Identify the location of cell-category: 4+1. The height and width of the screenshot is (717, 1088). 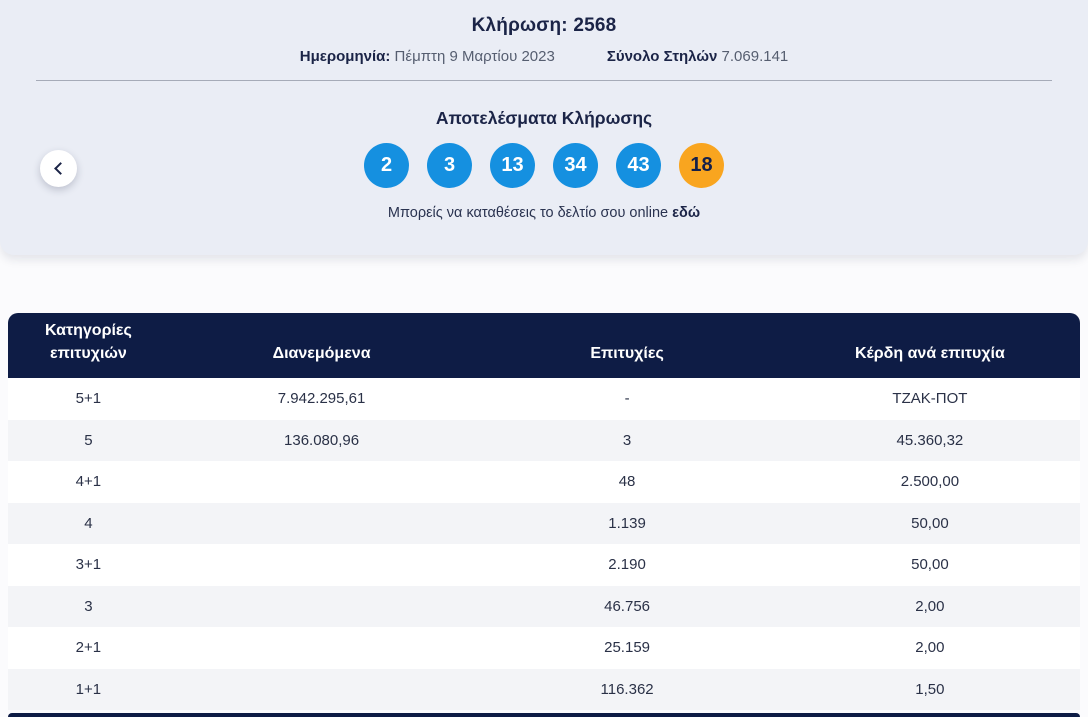
(88, 482).